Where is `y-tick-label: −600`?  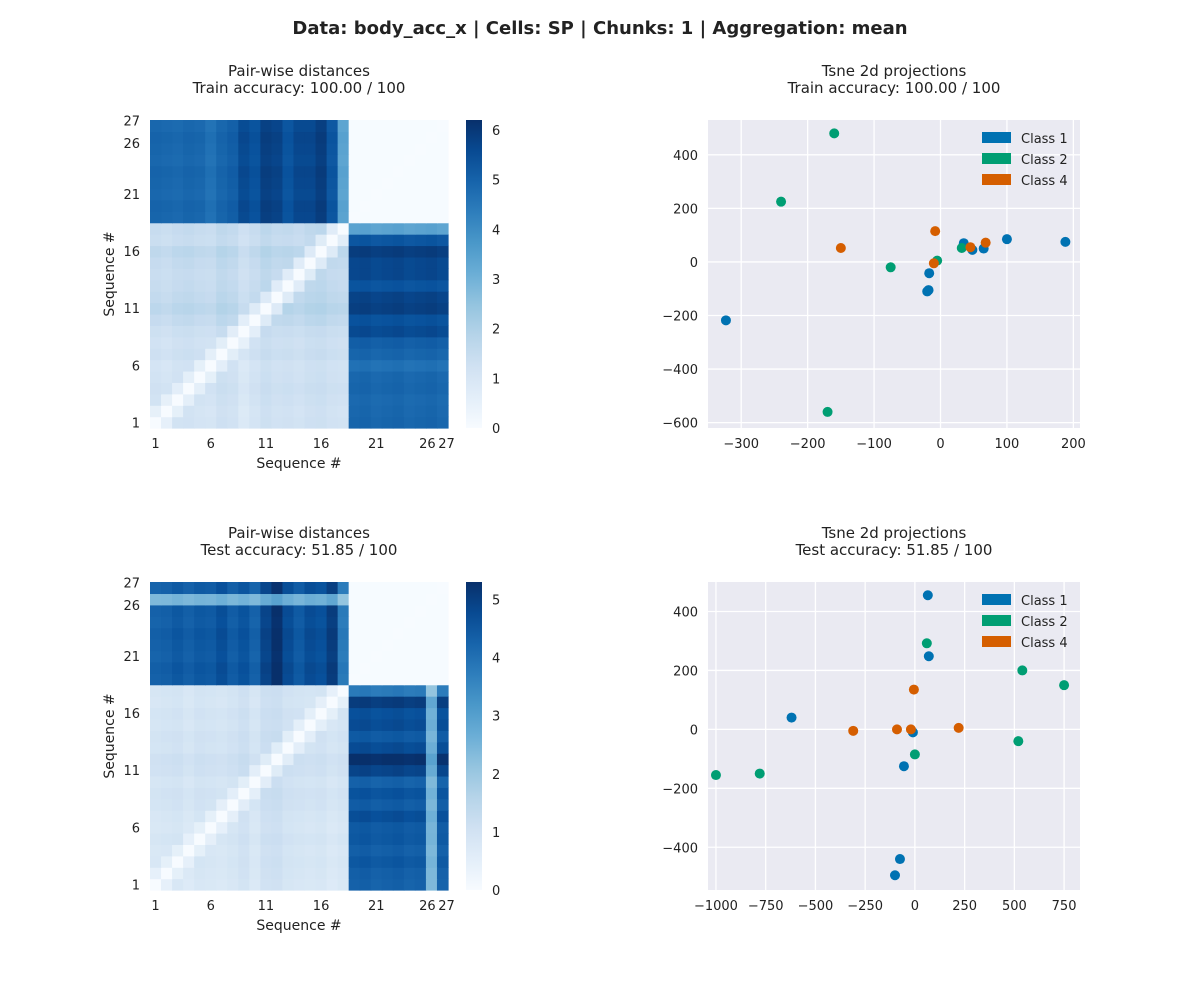
y-tick-label: −600 is located at coordinates (680, 424).